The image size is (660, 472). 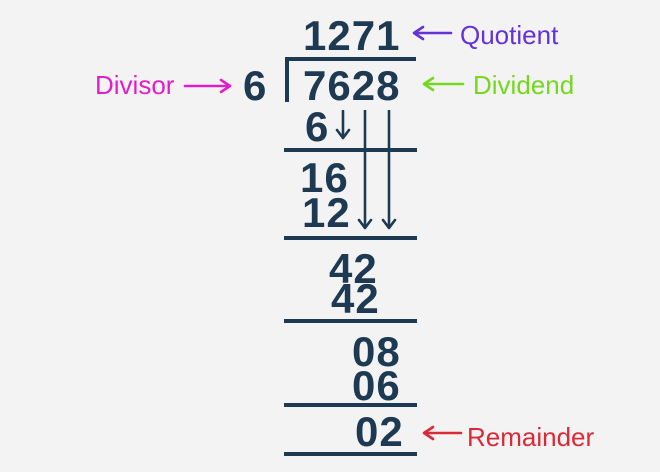 I want to click on division-bracket-vertical-line, so click(x=287, y=79).